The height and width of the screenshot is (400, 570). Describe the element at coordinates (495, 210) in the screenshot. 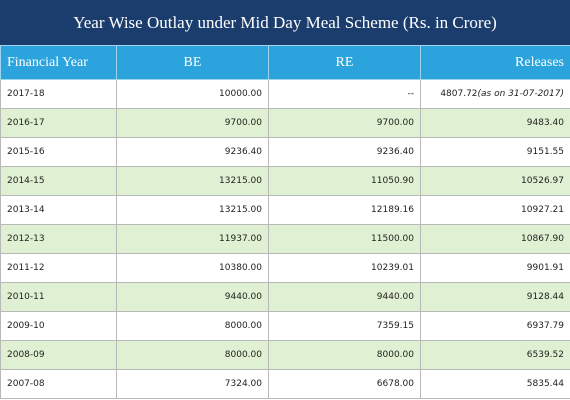

I see `table-cell: 10927.21` at that location.